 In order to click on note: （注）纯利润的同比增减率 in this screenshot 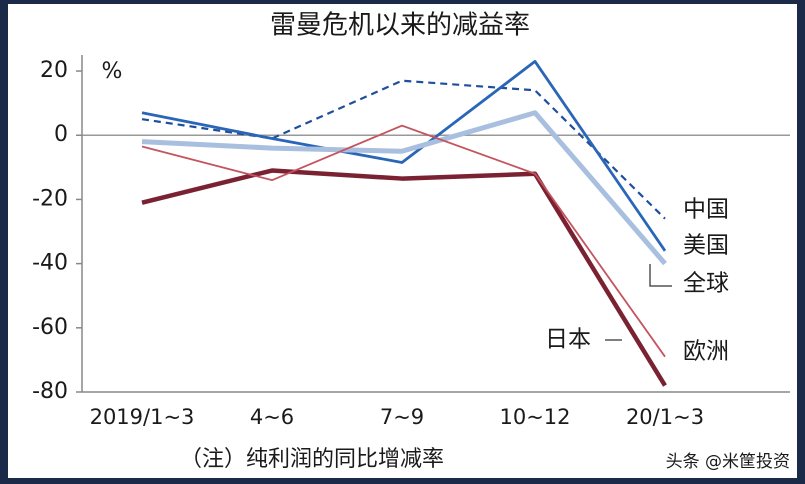, I will do `click(312, 459)`.